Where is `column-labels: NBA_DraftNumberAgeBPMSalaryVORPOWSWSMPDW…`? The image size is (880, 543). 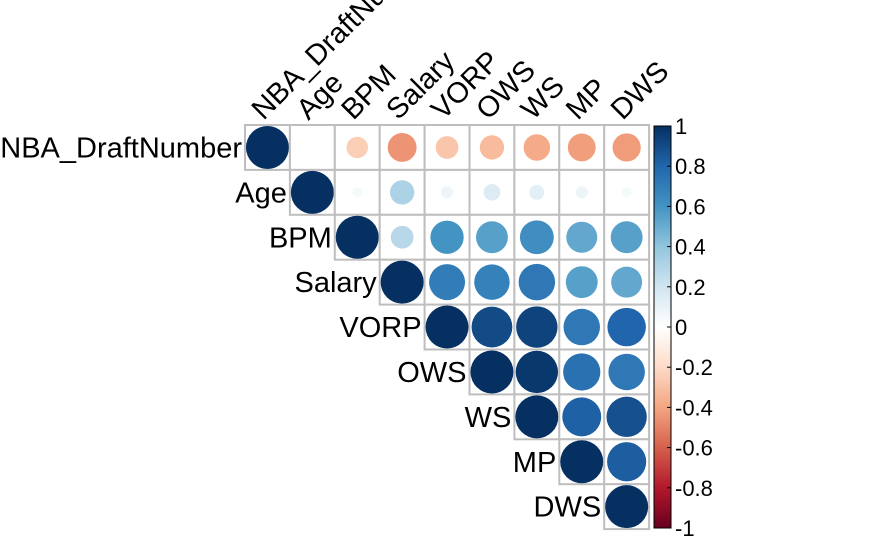 column-labels: NBA_DraftNumberAgeBPMSalaryVORPOWSWSMPDW… is located at coordinates (461, 63).